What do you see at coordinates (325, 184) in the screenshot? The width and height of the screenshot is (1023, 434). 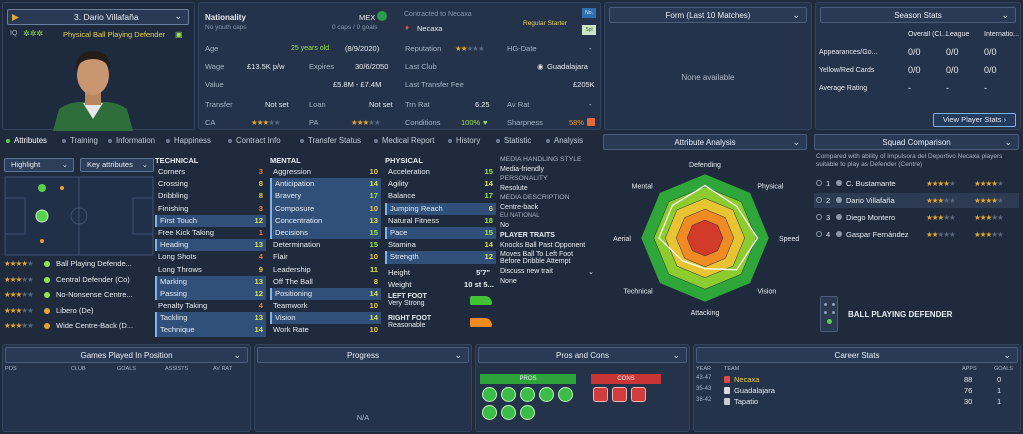 I see `attribute-row: Anticipation 14` at bounding box center [325, 184].